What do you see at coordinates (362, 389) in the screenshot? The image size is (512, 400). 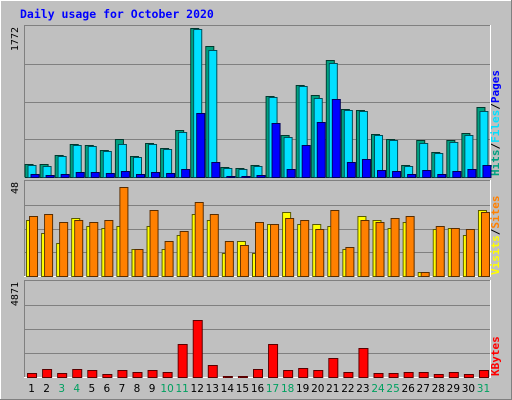 I see `x-tick-label: 23` at bounding box center [362, 389].